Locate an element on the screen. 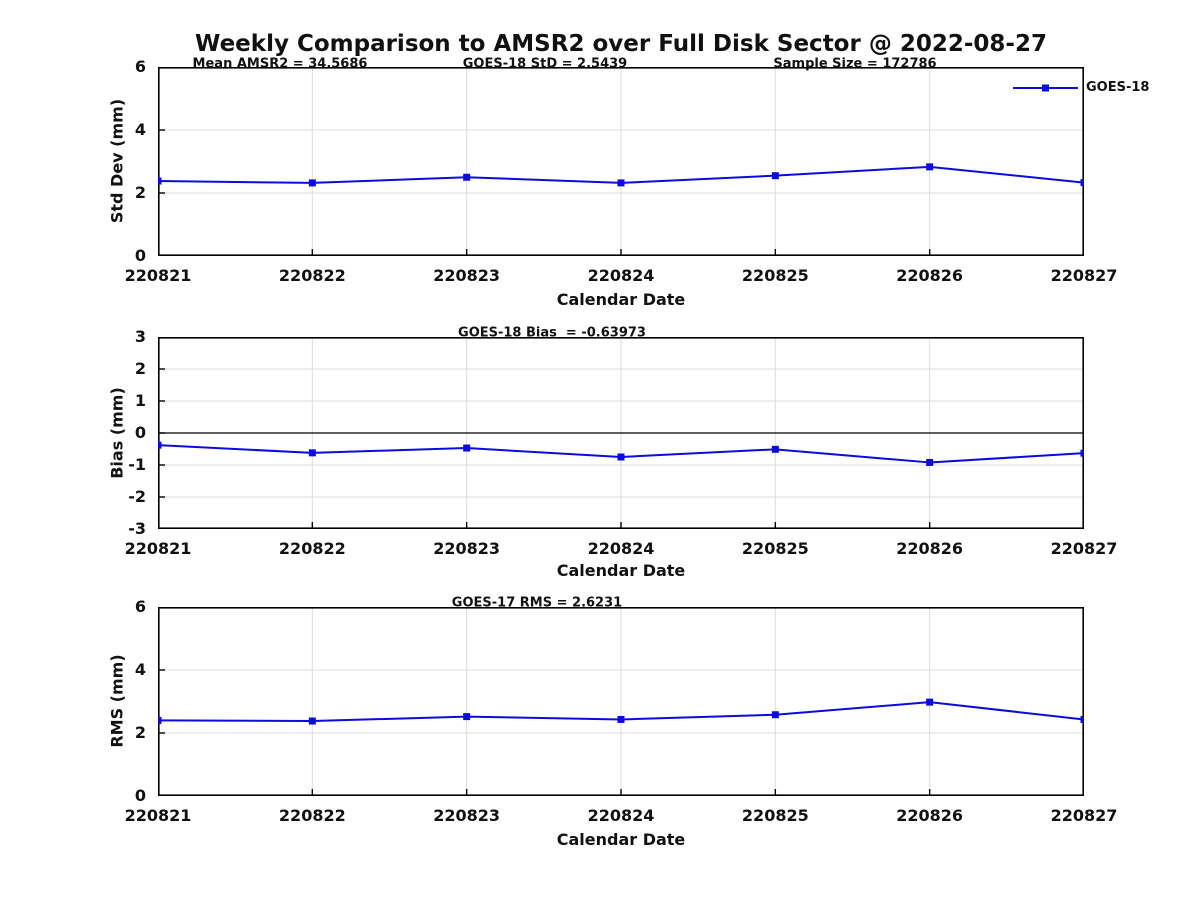 This screenshot has width=1200, height=900. y-tick-label: 3 is located at coordinates (140, 336).